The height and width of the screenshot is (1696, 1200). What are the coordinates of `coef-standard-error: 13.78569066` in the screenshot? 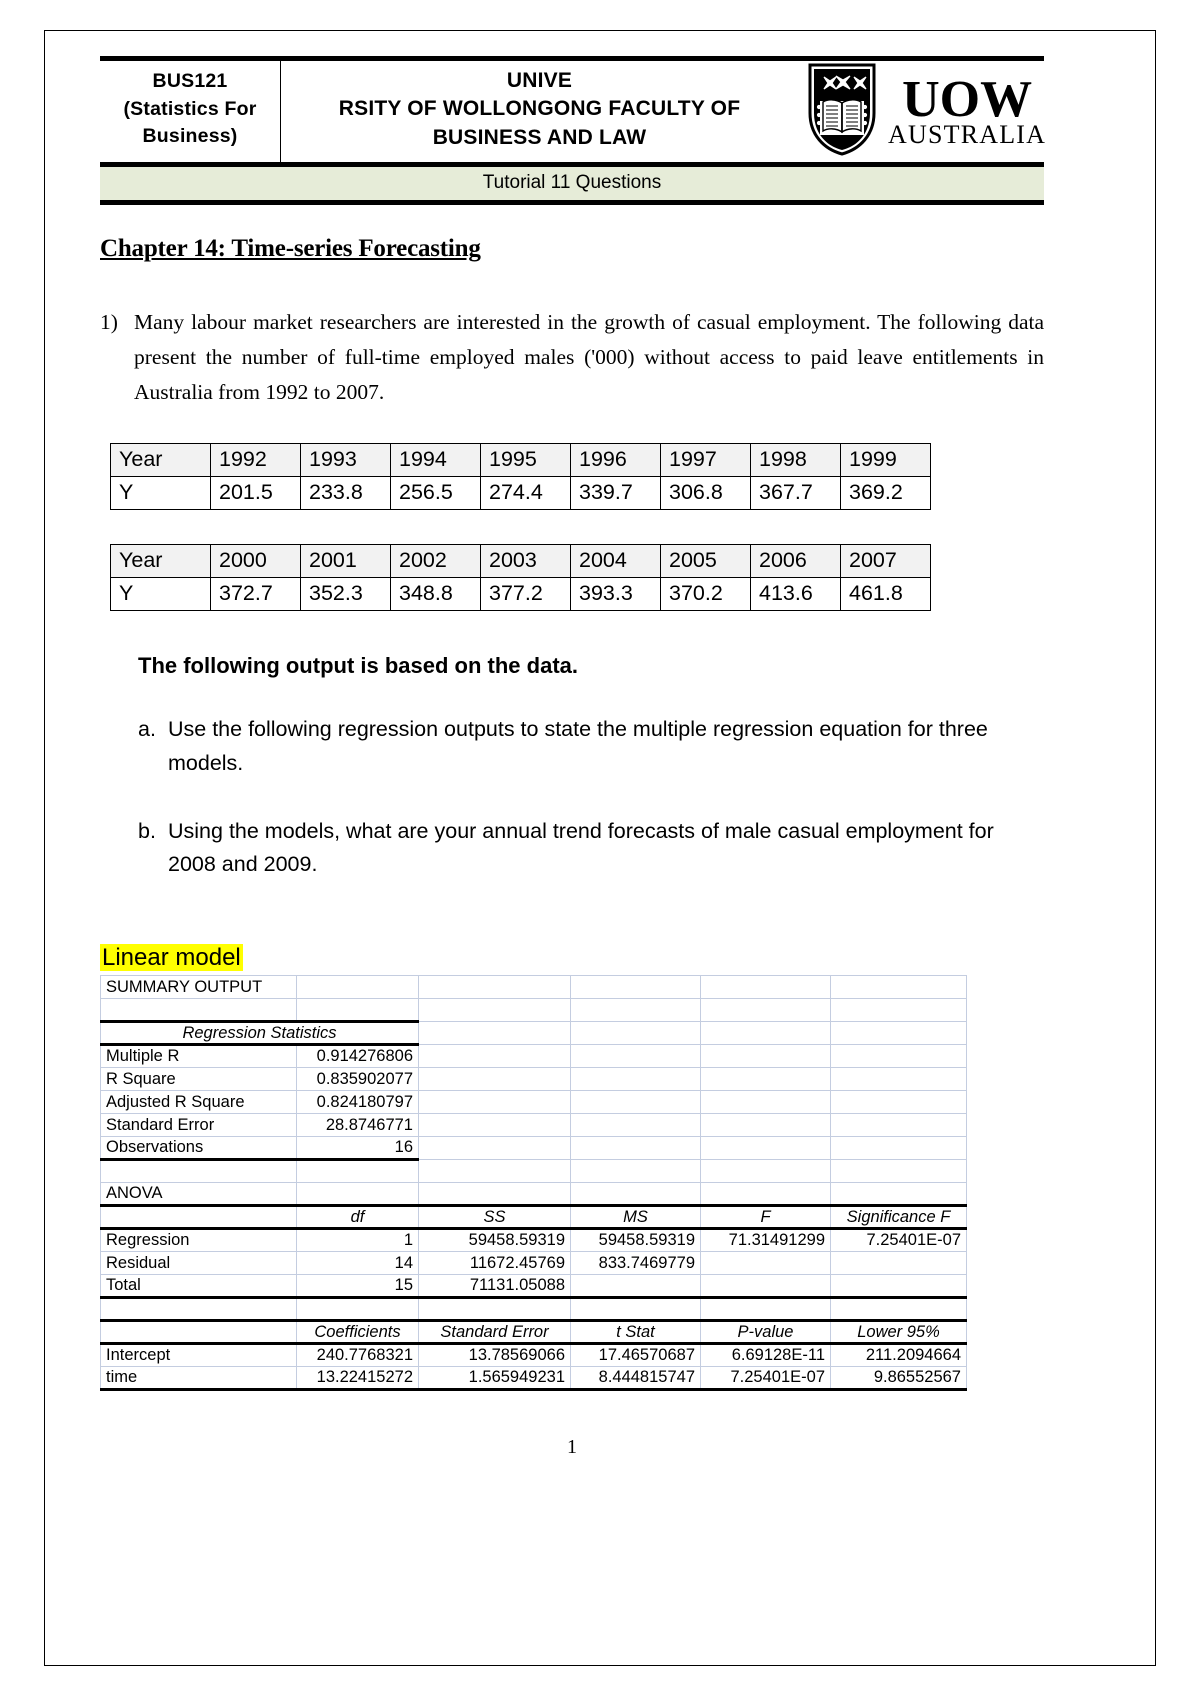 It's located at (494, 1355).